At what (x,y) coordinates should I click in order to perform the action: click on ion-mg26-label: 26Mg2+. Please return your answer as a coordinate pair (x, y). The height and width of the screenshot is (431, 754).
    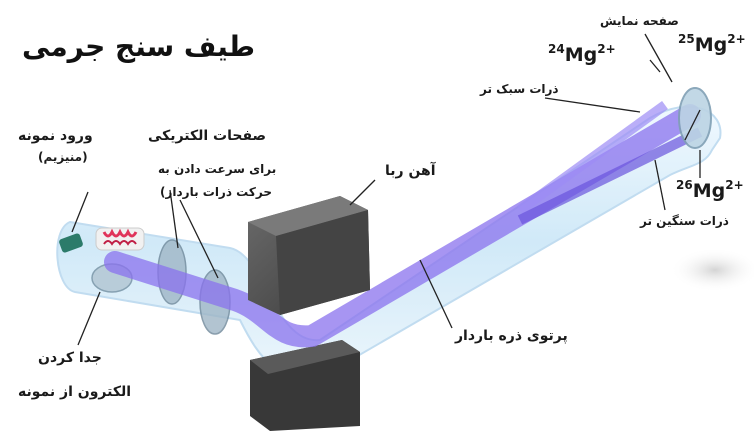
    Looking at the image, I should click on (710, 190).